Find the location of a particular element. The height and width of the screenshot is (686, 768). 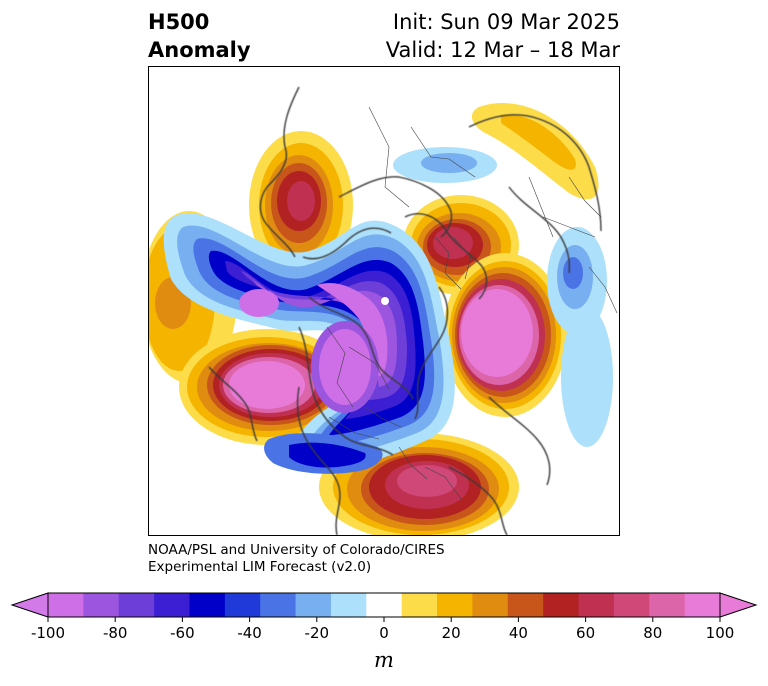

init-date: Init: Sun 09 Mar 2025 is located at coordinates (506, 22).